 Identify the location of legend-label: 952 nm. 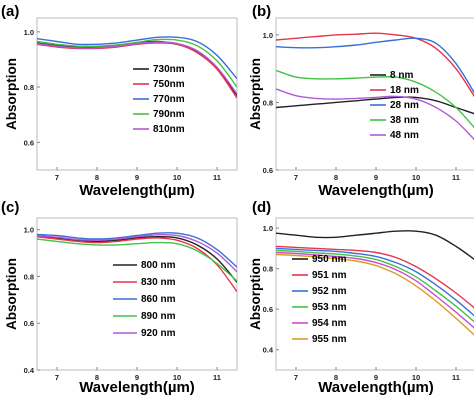
(329, 291).